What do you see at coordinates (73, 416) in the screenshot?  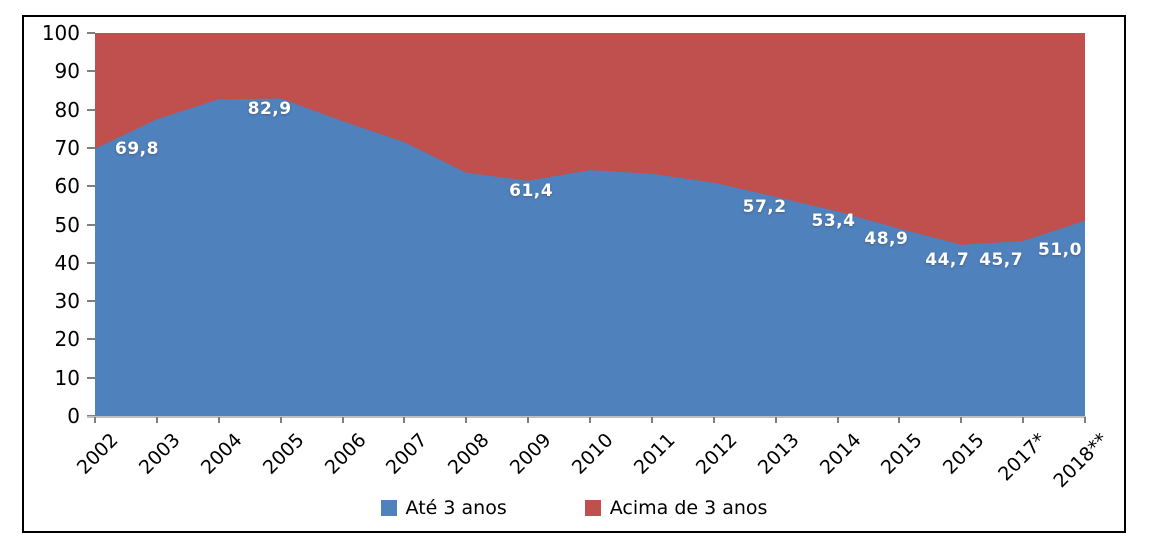 I see `y-axis-label: 0` at bounding box center [73, 416].